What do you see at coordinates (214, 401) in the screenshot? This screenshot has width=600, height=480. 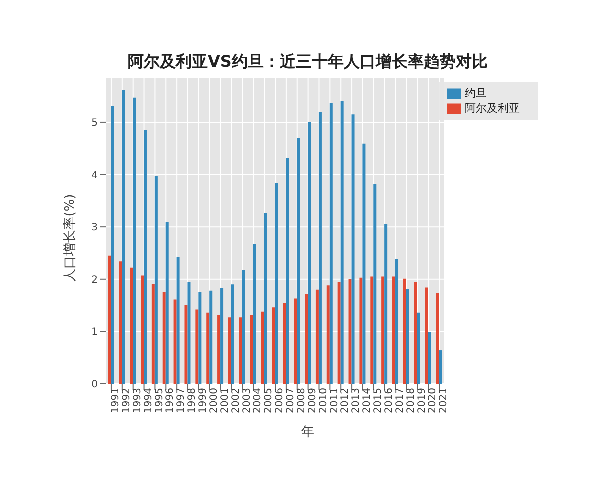 I see `x-tick-label: 2000` at bounding box center [214, 401].